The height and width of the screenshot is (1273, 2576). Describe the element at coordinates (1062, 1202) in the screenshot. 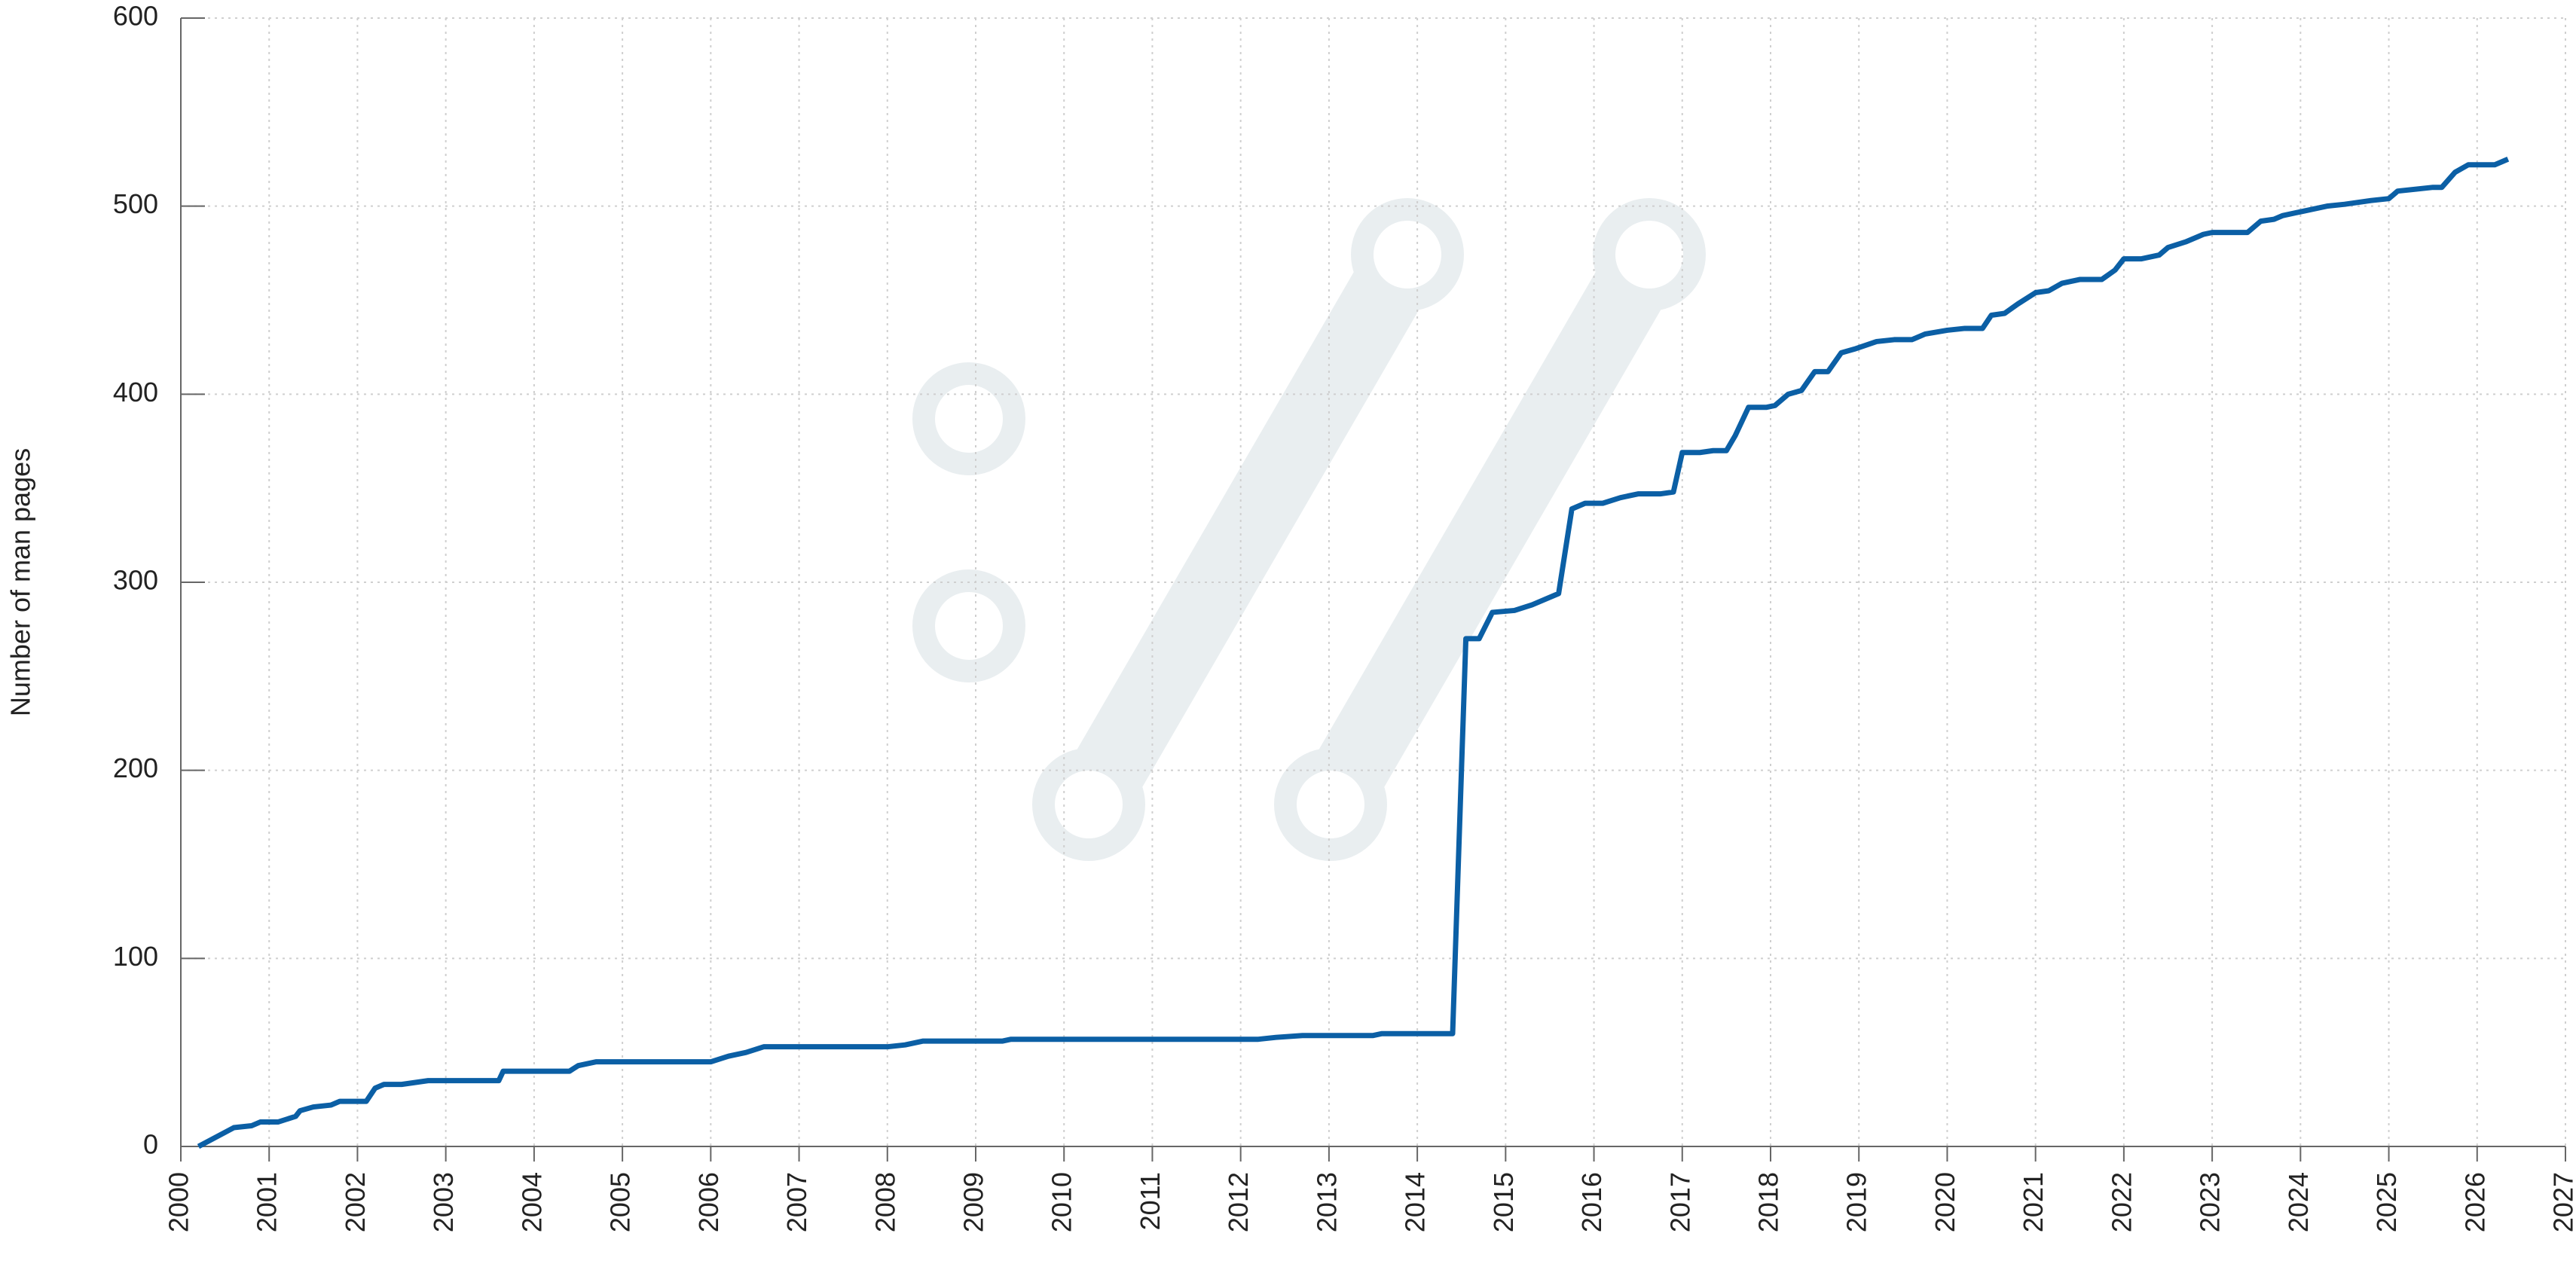

I see `x-tick-label: 2010` at that location.